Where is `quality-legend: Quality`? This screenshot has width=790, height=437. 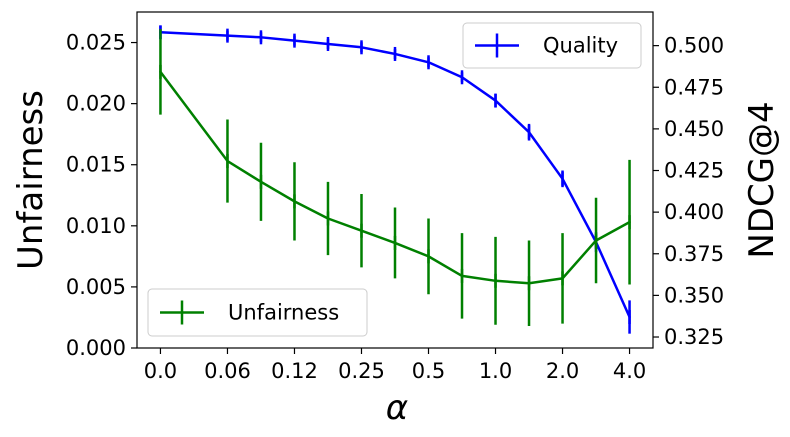
quality-legend: Quality is located at coordinates (552, 45).